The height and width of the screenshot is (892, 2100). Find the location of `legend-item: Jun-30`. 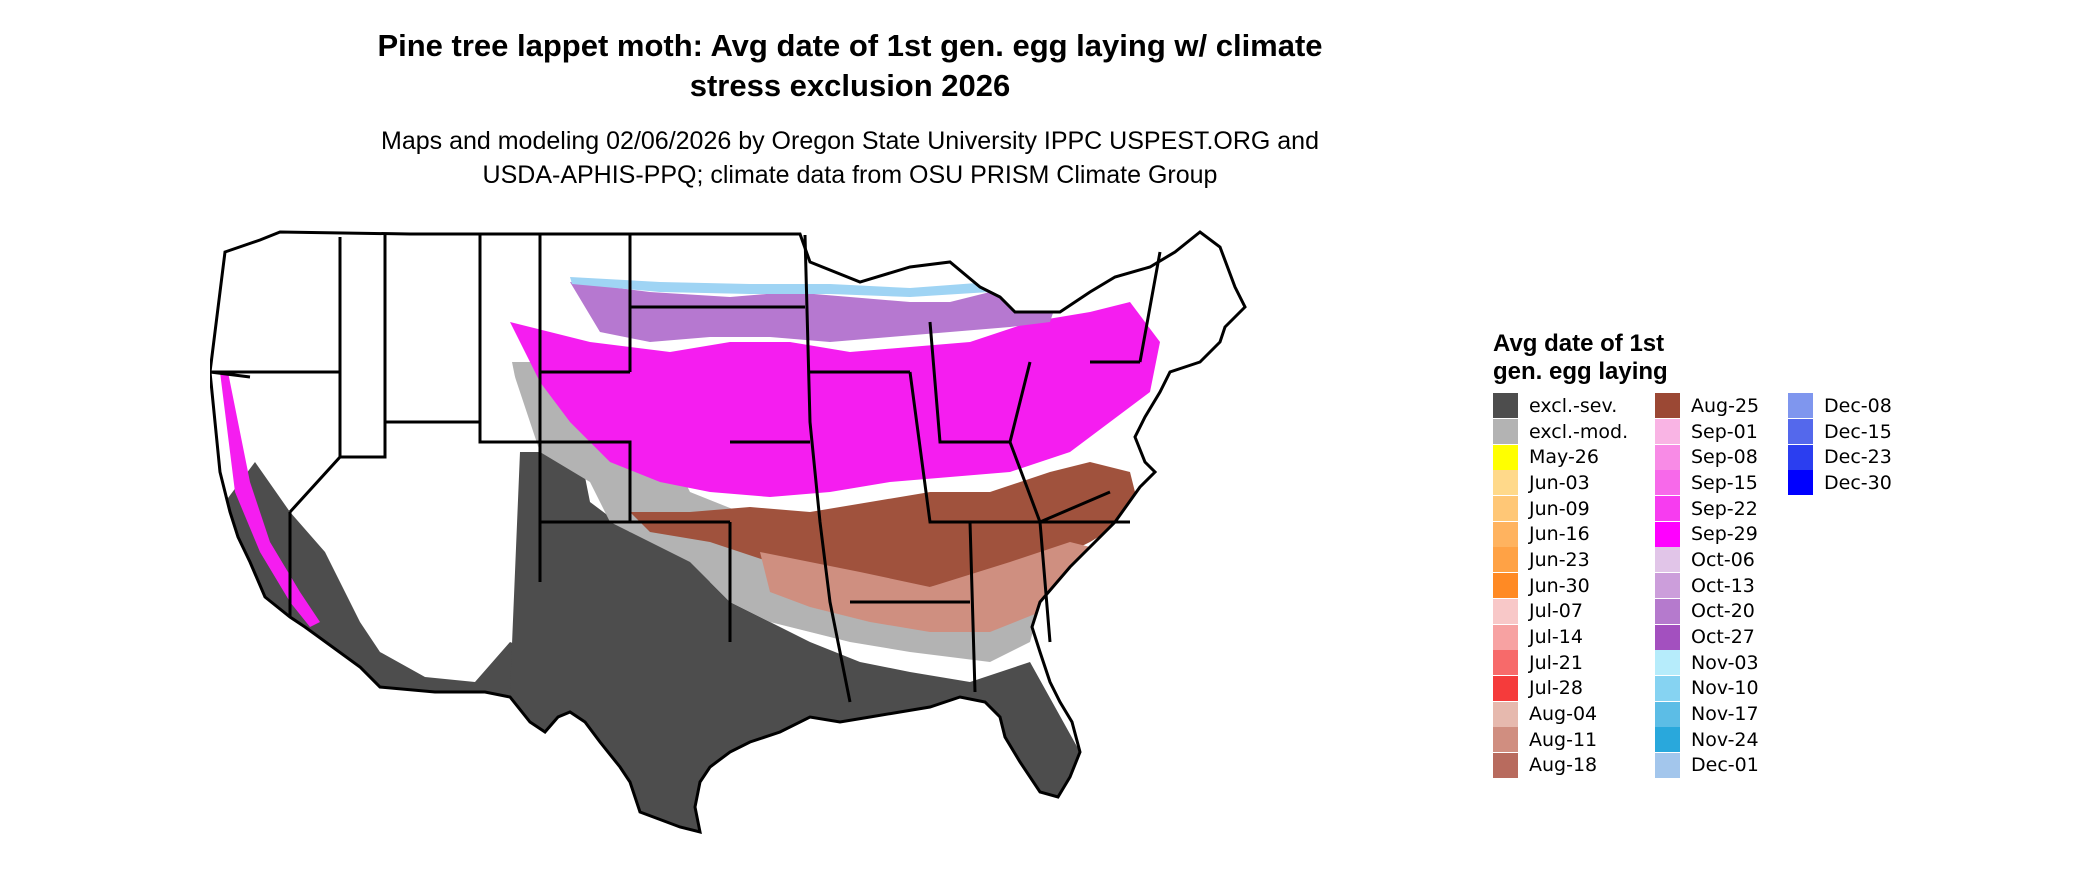

legend-item: Jun-30 is located at coordinates (1560, 586).